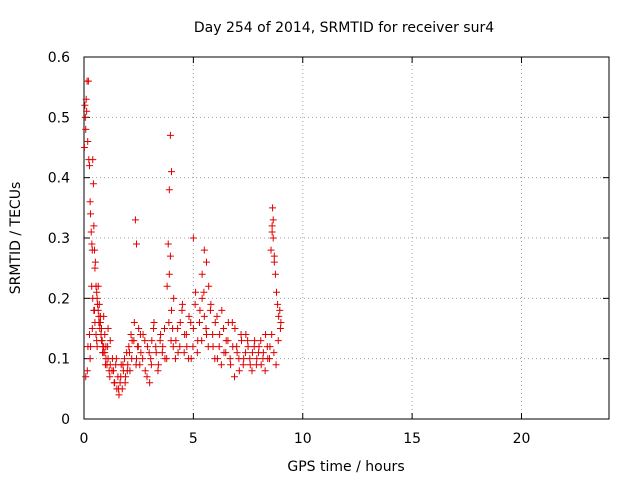  I want to click on y-tick-label: 0.3, so click(59, 239).